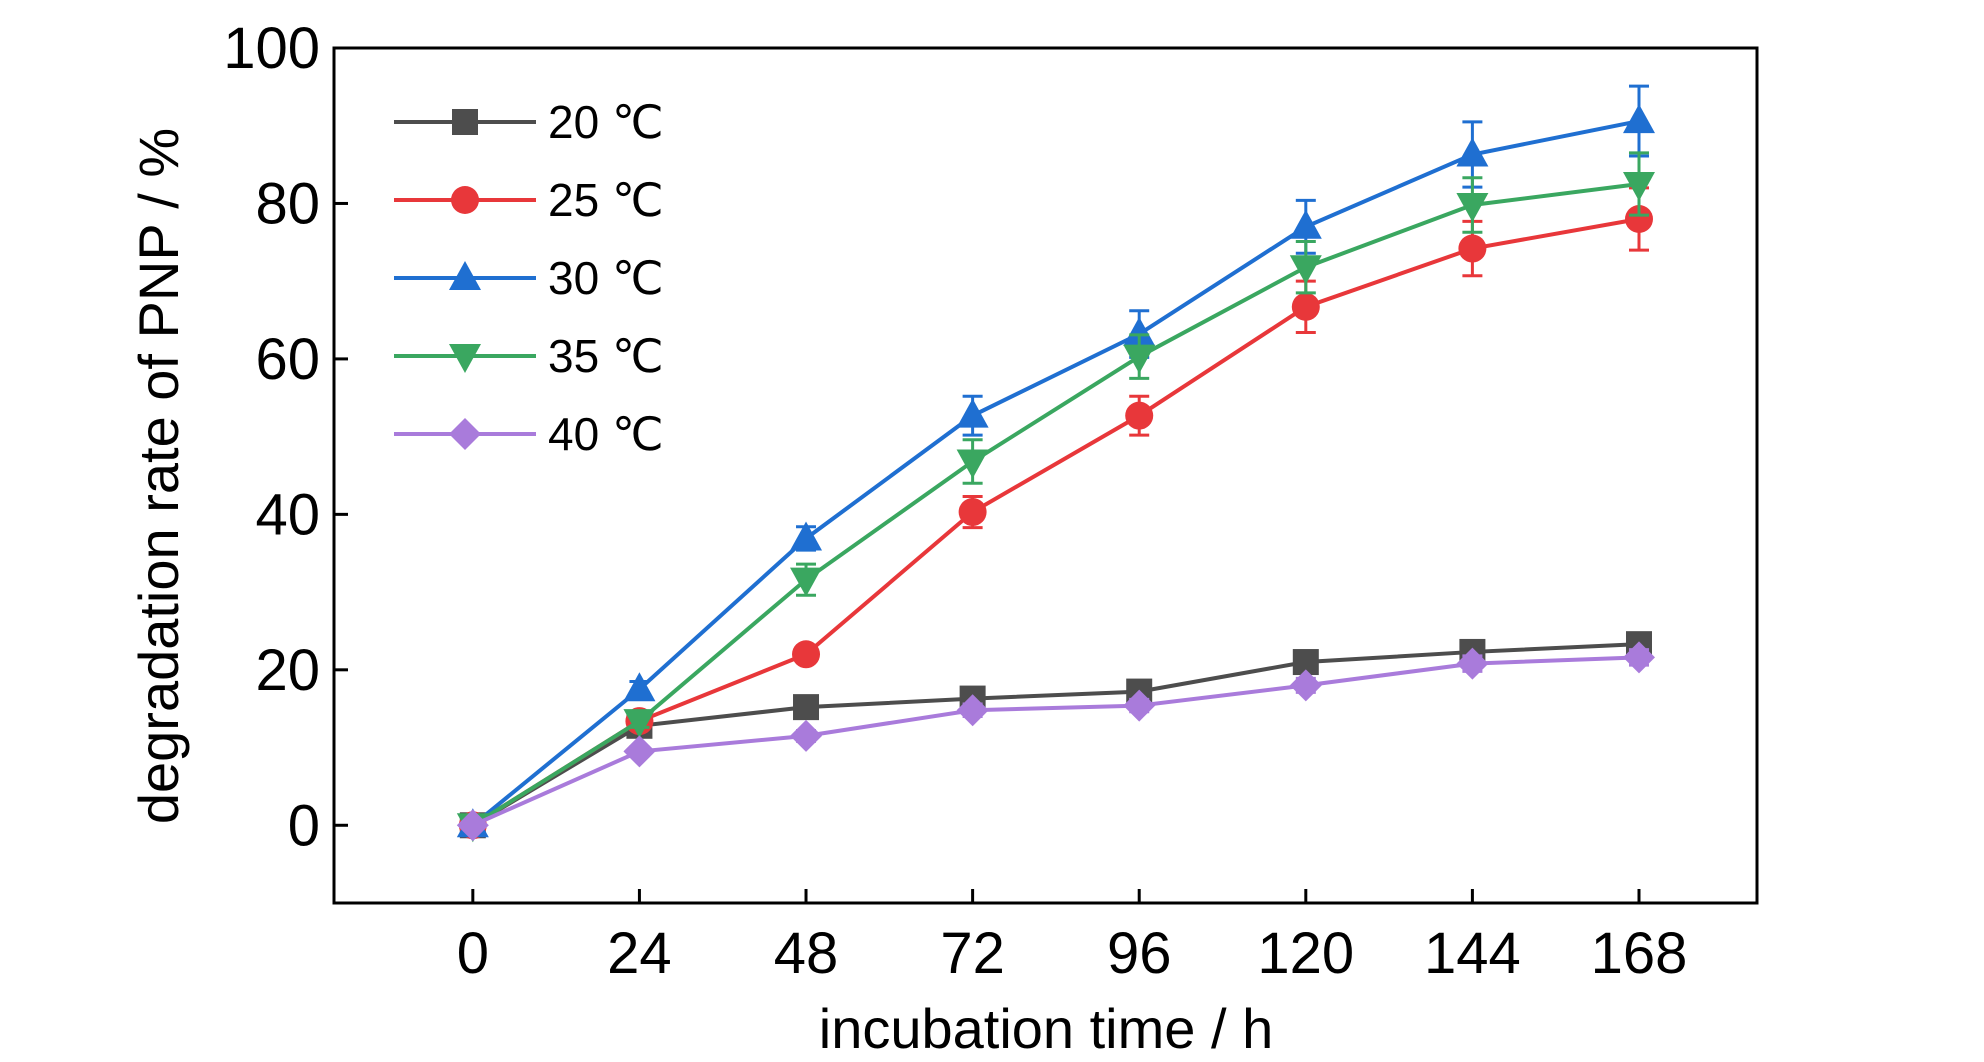  I want to click on y-tick-label: 100, so click(271, 48).